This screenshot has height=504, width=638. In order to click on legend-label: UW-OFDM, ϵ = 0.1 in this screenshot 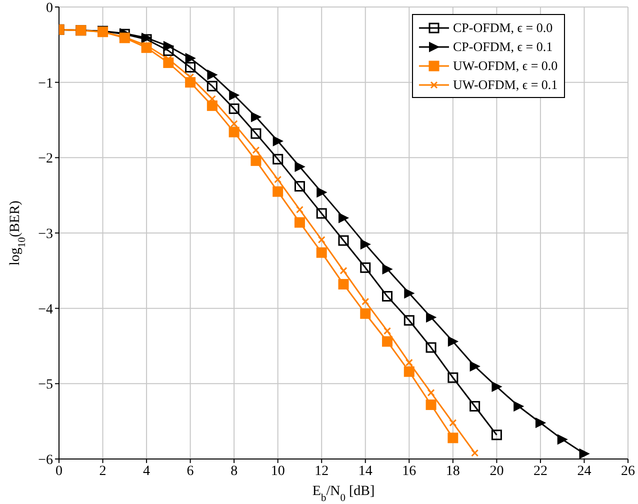, I will do `click(505, 84)`.